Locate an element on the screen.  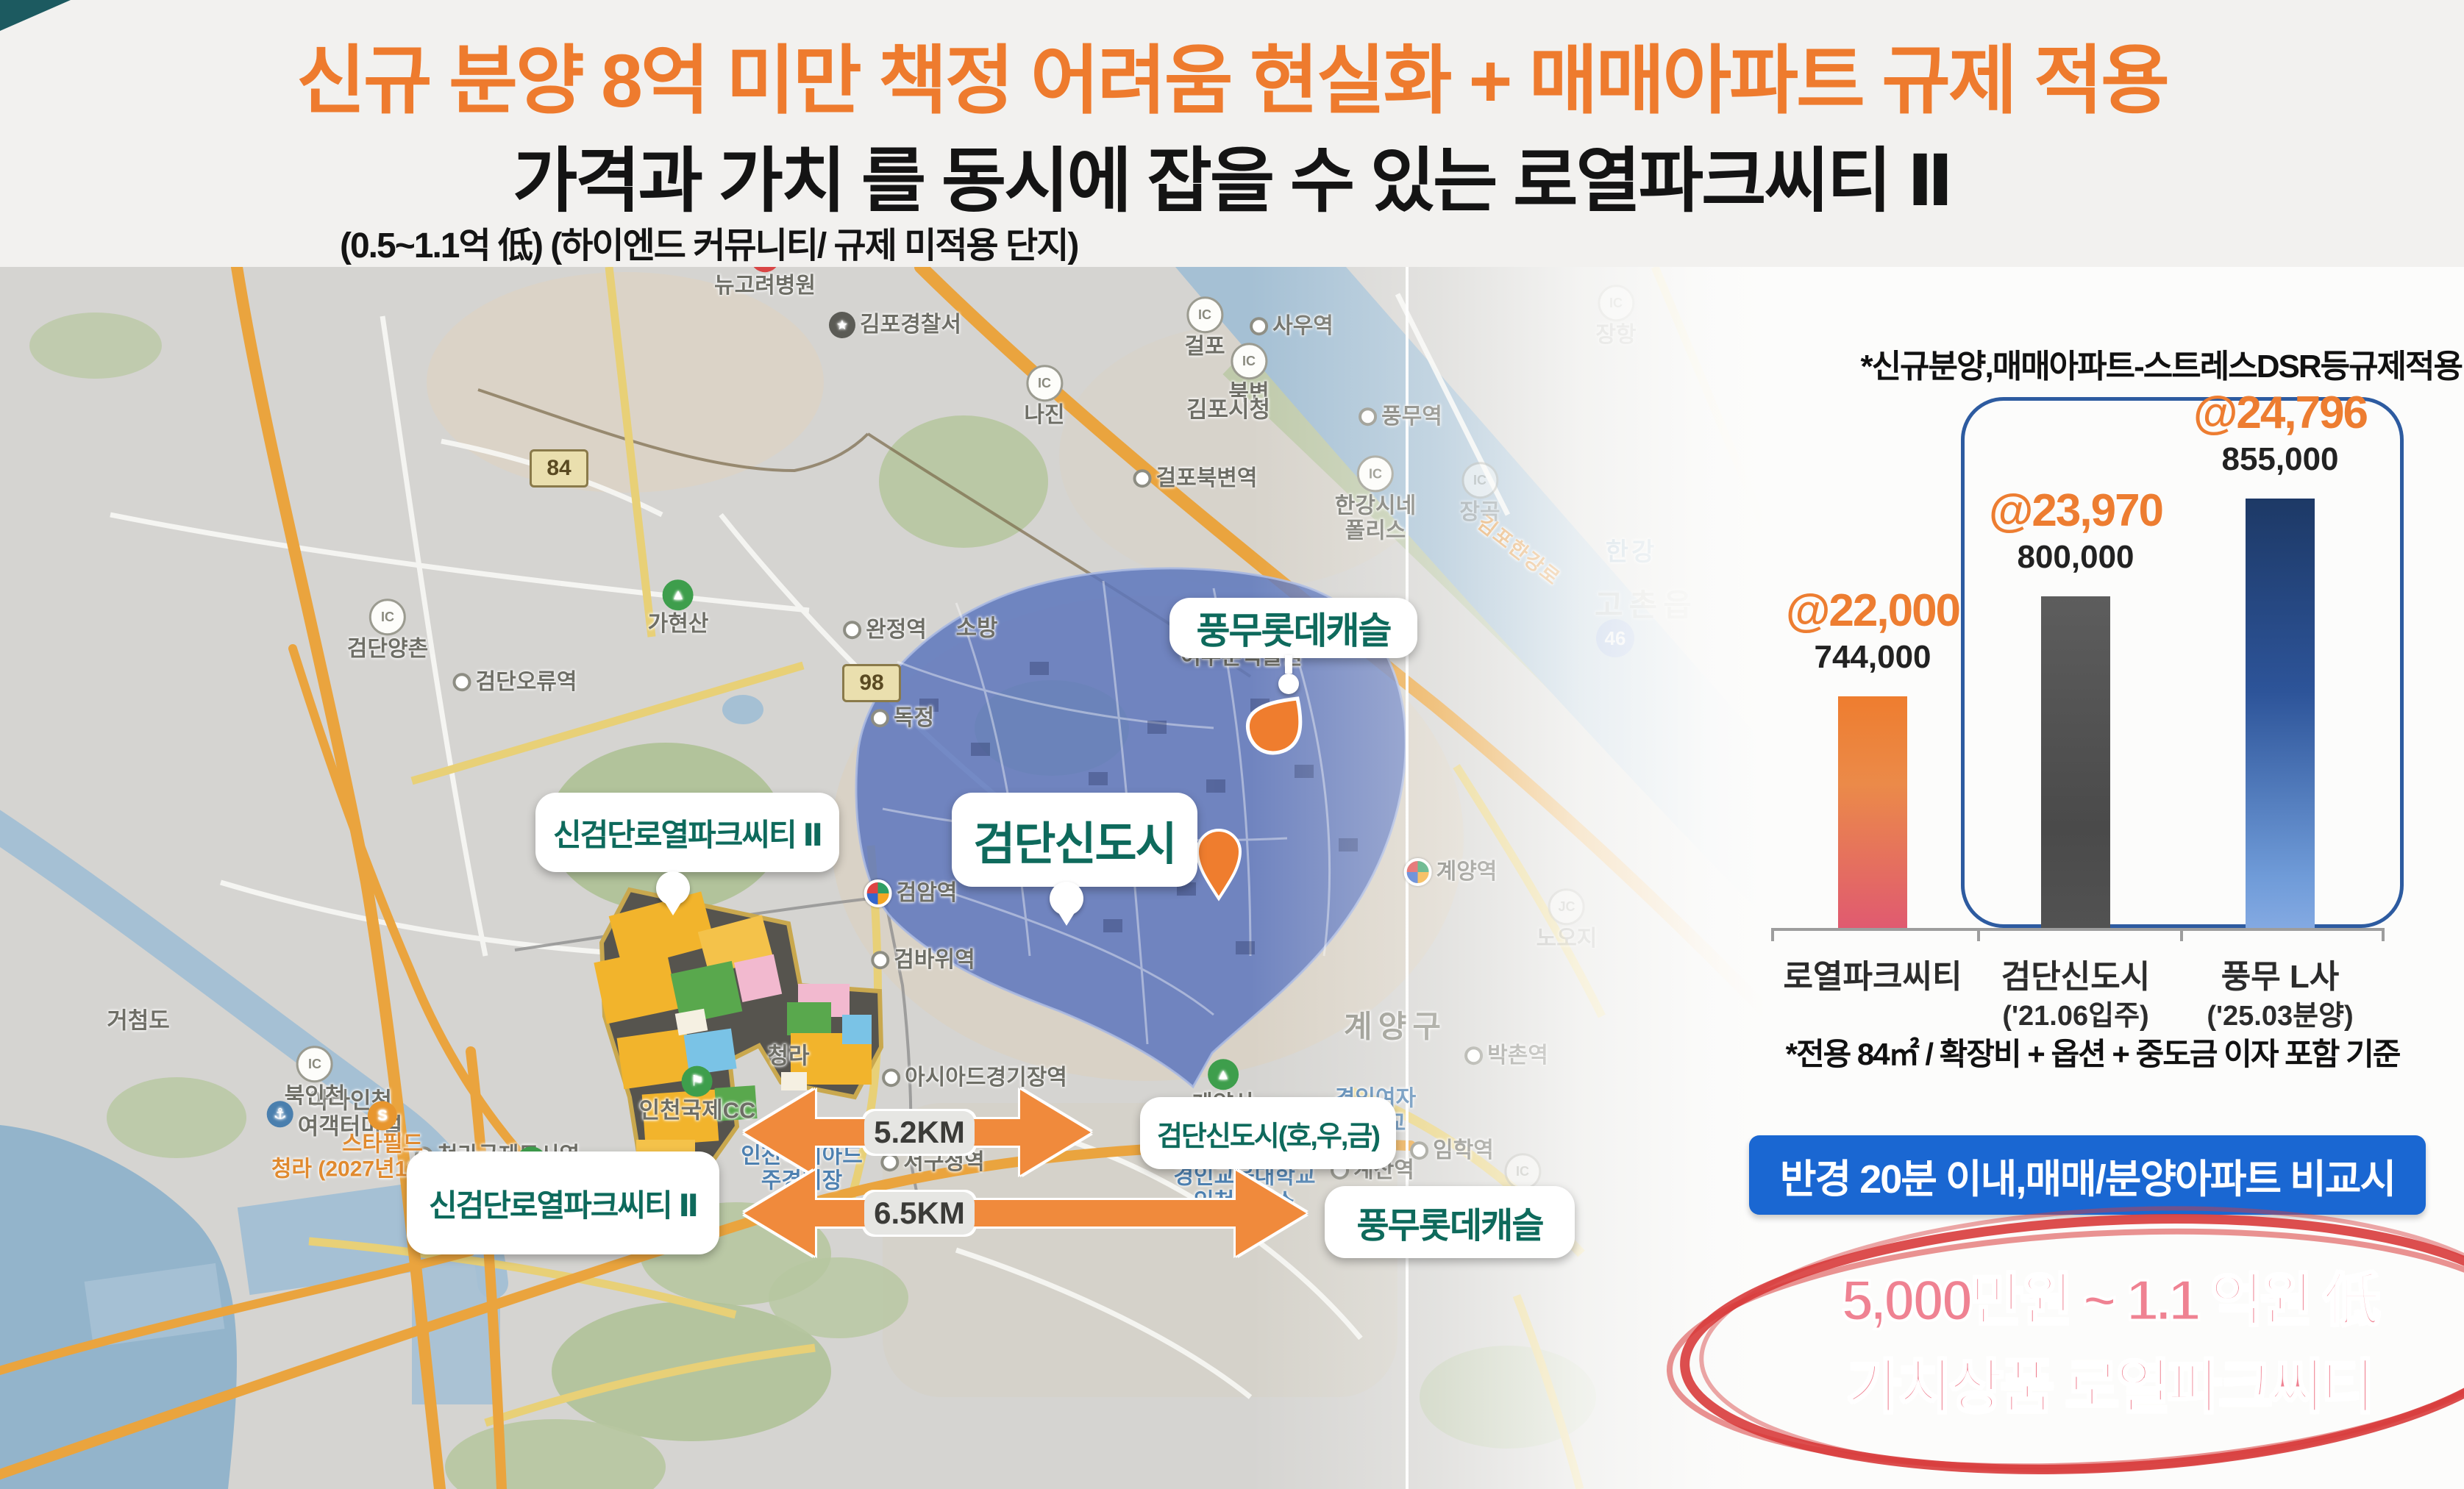
map-label: 검단오류역 is located at coordinates (514, 683).